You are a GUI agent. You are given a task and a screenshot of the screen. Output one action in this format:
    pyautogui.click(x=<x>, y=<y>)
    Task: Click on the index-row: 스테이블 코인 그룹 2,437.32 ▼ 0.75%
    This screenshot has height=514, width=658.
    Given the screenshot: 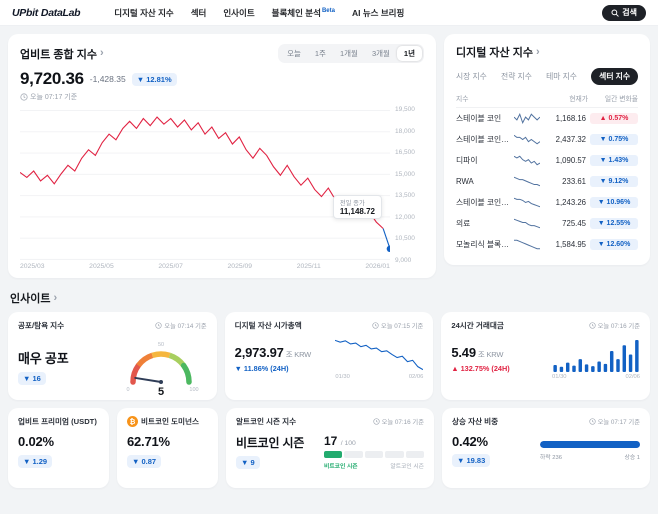 What is the action you would take?
    pyautogui.click(x=547, y=139)
    